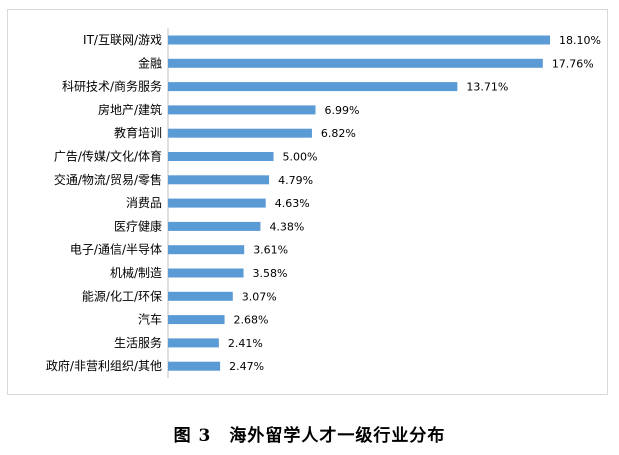  Describe the element at coordinates (573, 63) in the screenshot. I see `value-label: 17.76%` at that location.